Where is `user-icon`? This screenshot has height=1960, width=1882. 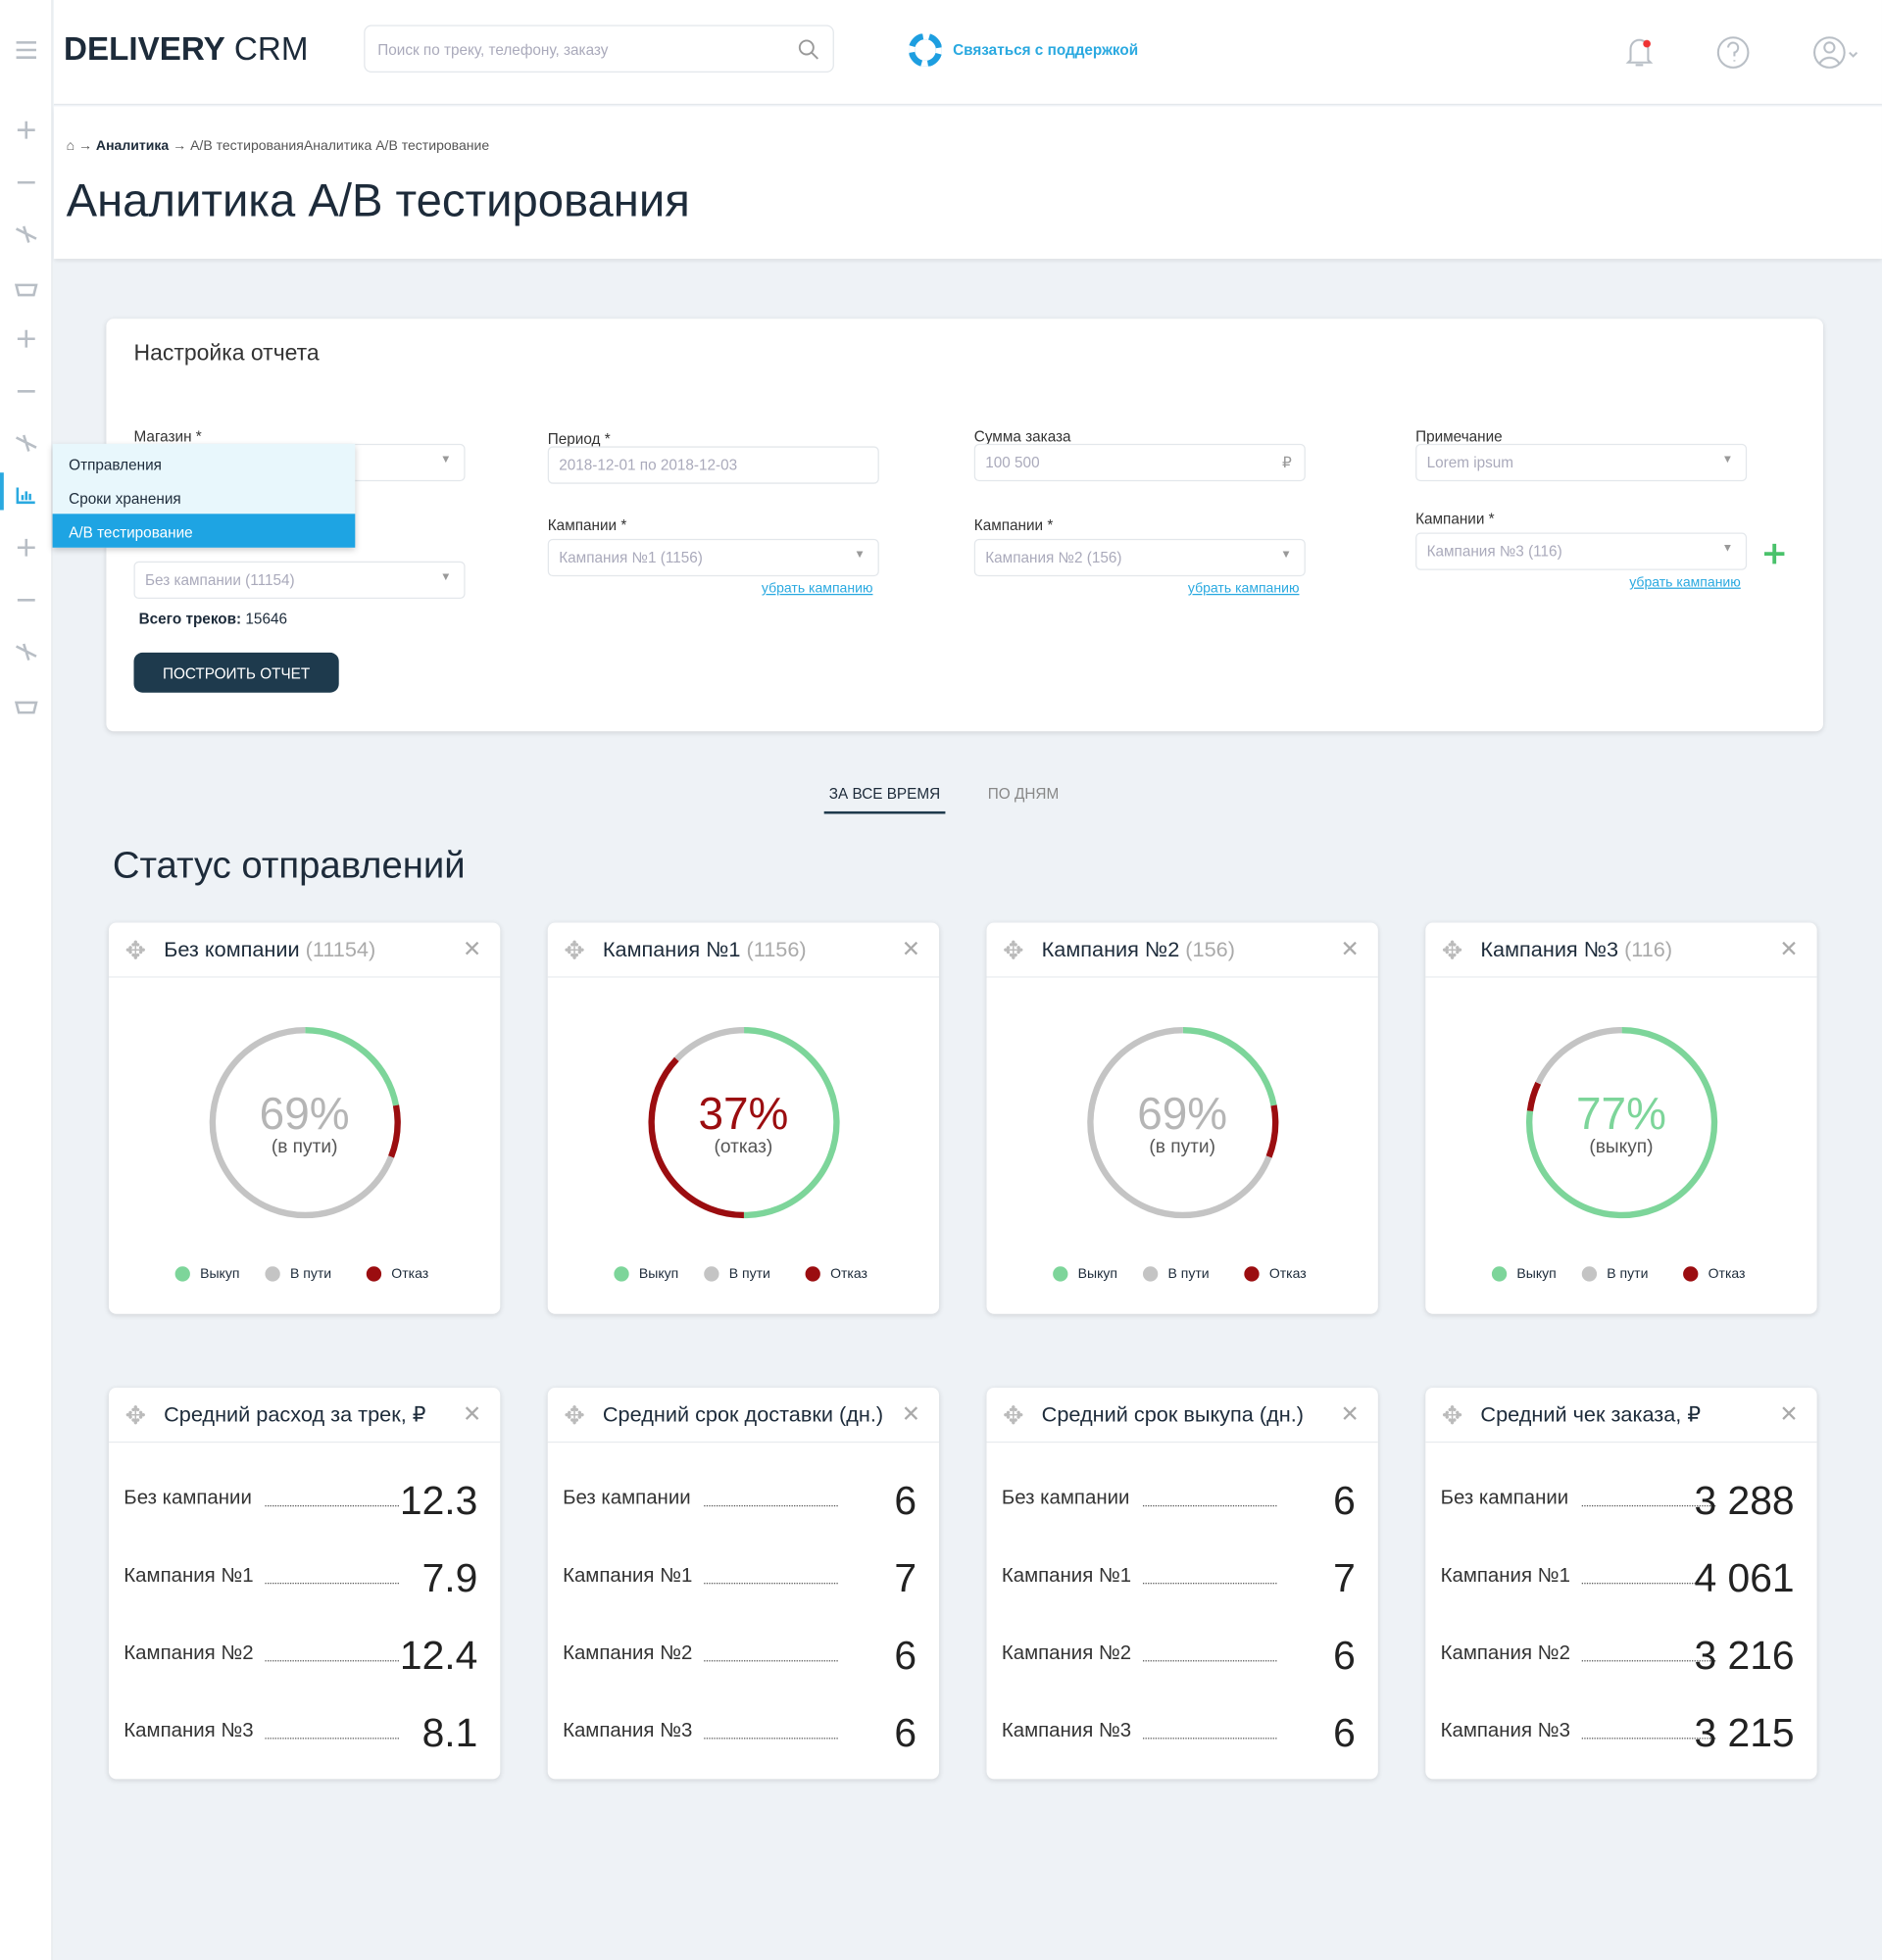 user-icon is located at coordinates (1830, 52).